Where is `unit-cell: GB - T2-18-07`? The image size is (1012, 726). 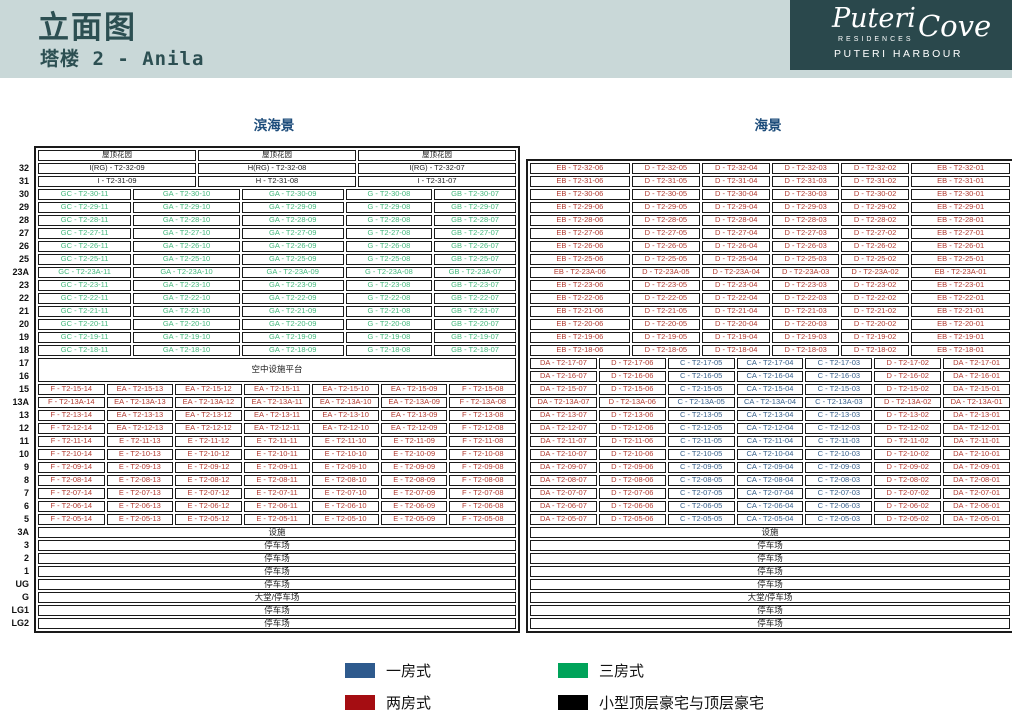 unit-cell: GB - T2-18-07 is located at coordinates (475, 350).